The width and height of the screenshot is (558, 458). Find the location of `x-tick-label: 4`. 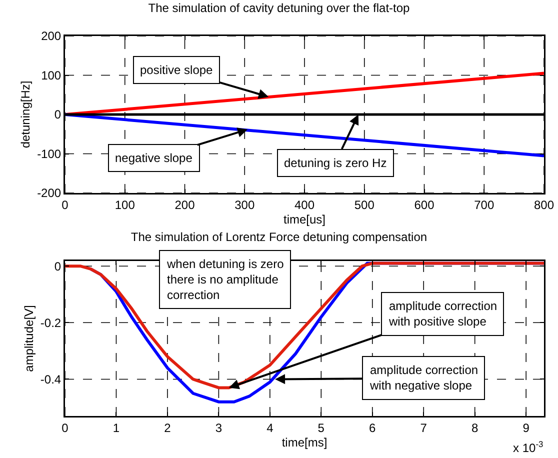

x-tick-label: 4 is located at coordinates (270, 427).